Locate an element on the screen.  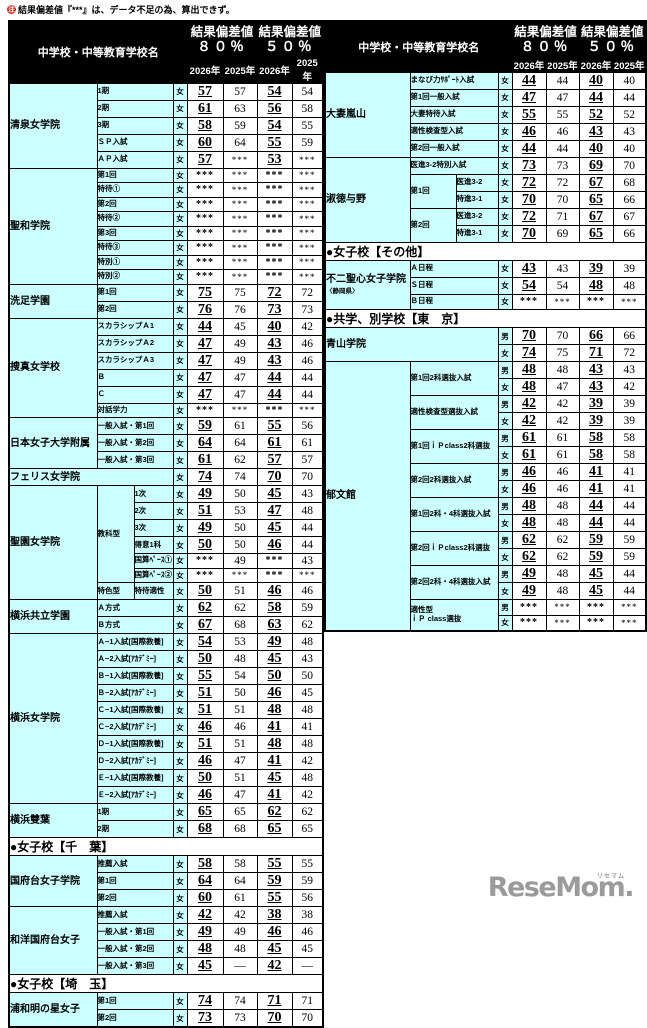
table-row: 一般入試・第2回女 64 64 61 61 is located at coordinates (166, 443).